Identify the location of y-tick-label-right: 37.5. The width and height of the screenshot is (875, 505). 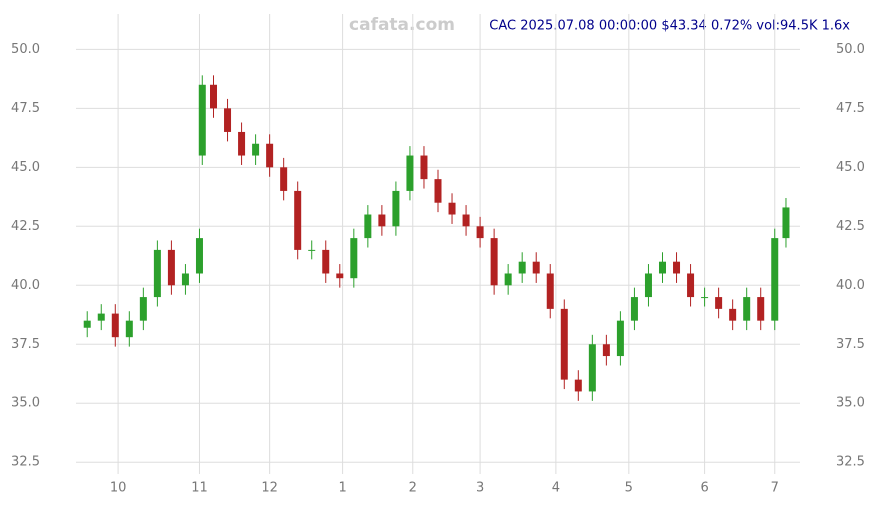
(850, 344).